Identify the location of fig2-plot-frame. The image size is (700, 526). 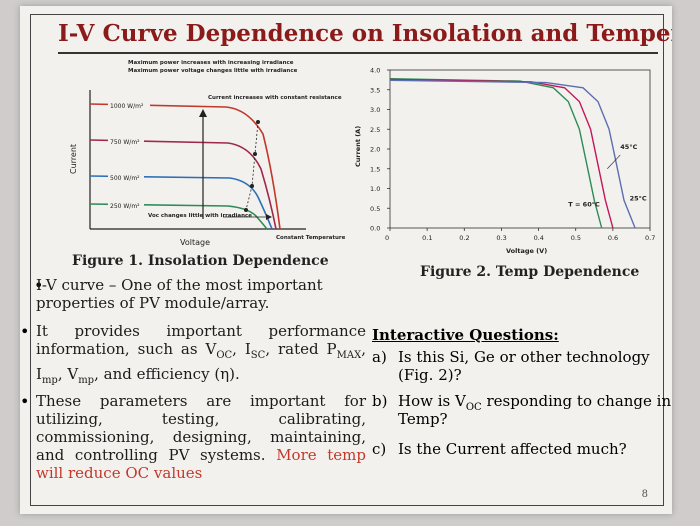
(520, 149).